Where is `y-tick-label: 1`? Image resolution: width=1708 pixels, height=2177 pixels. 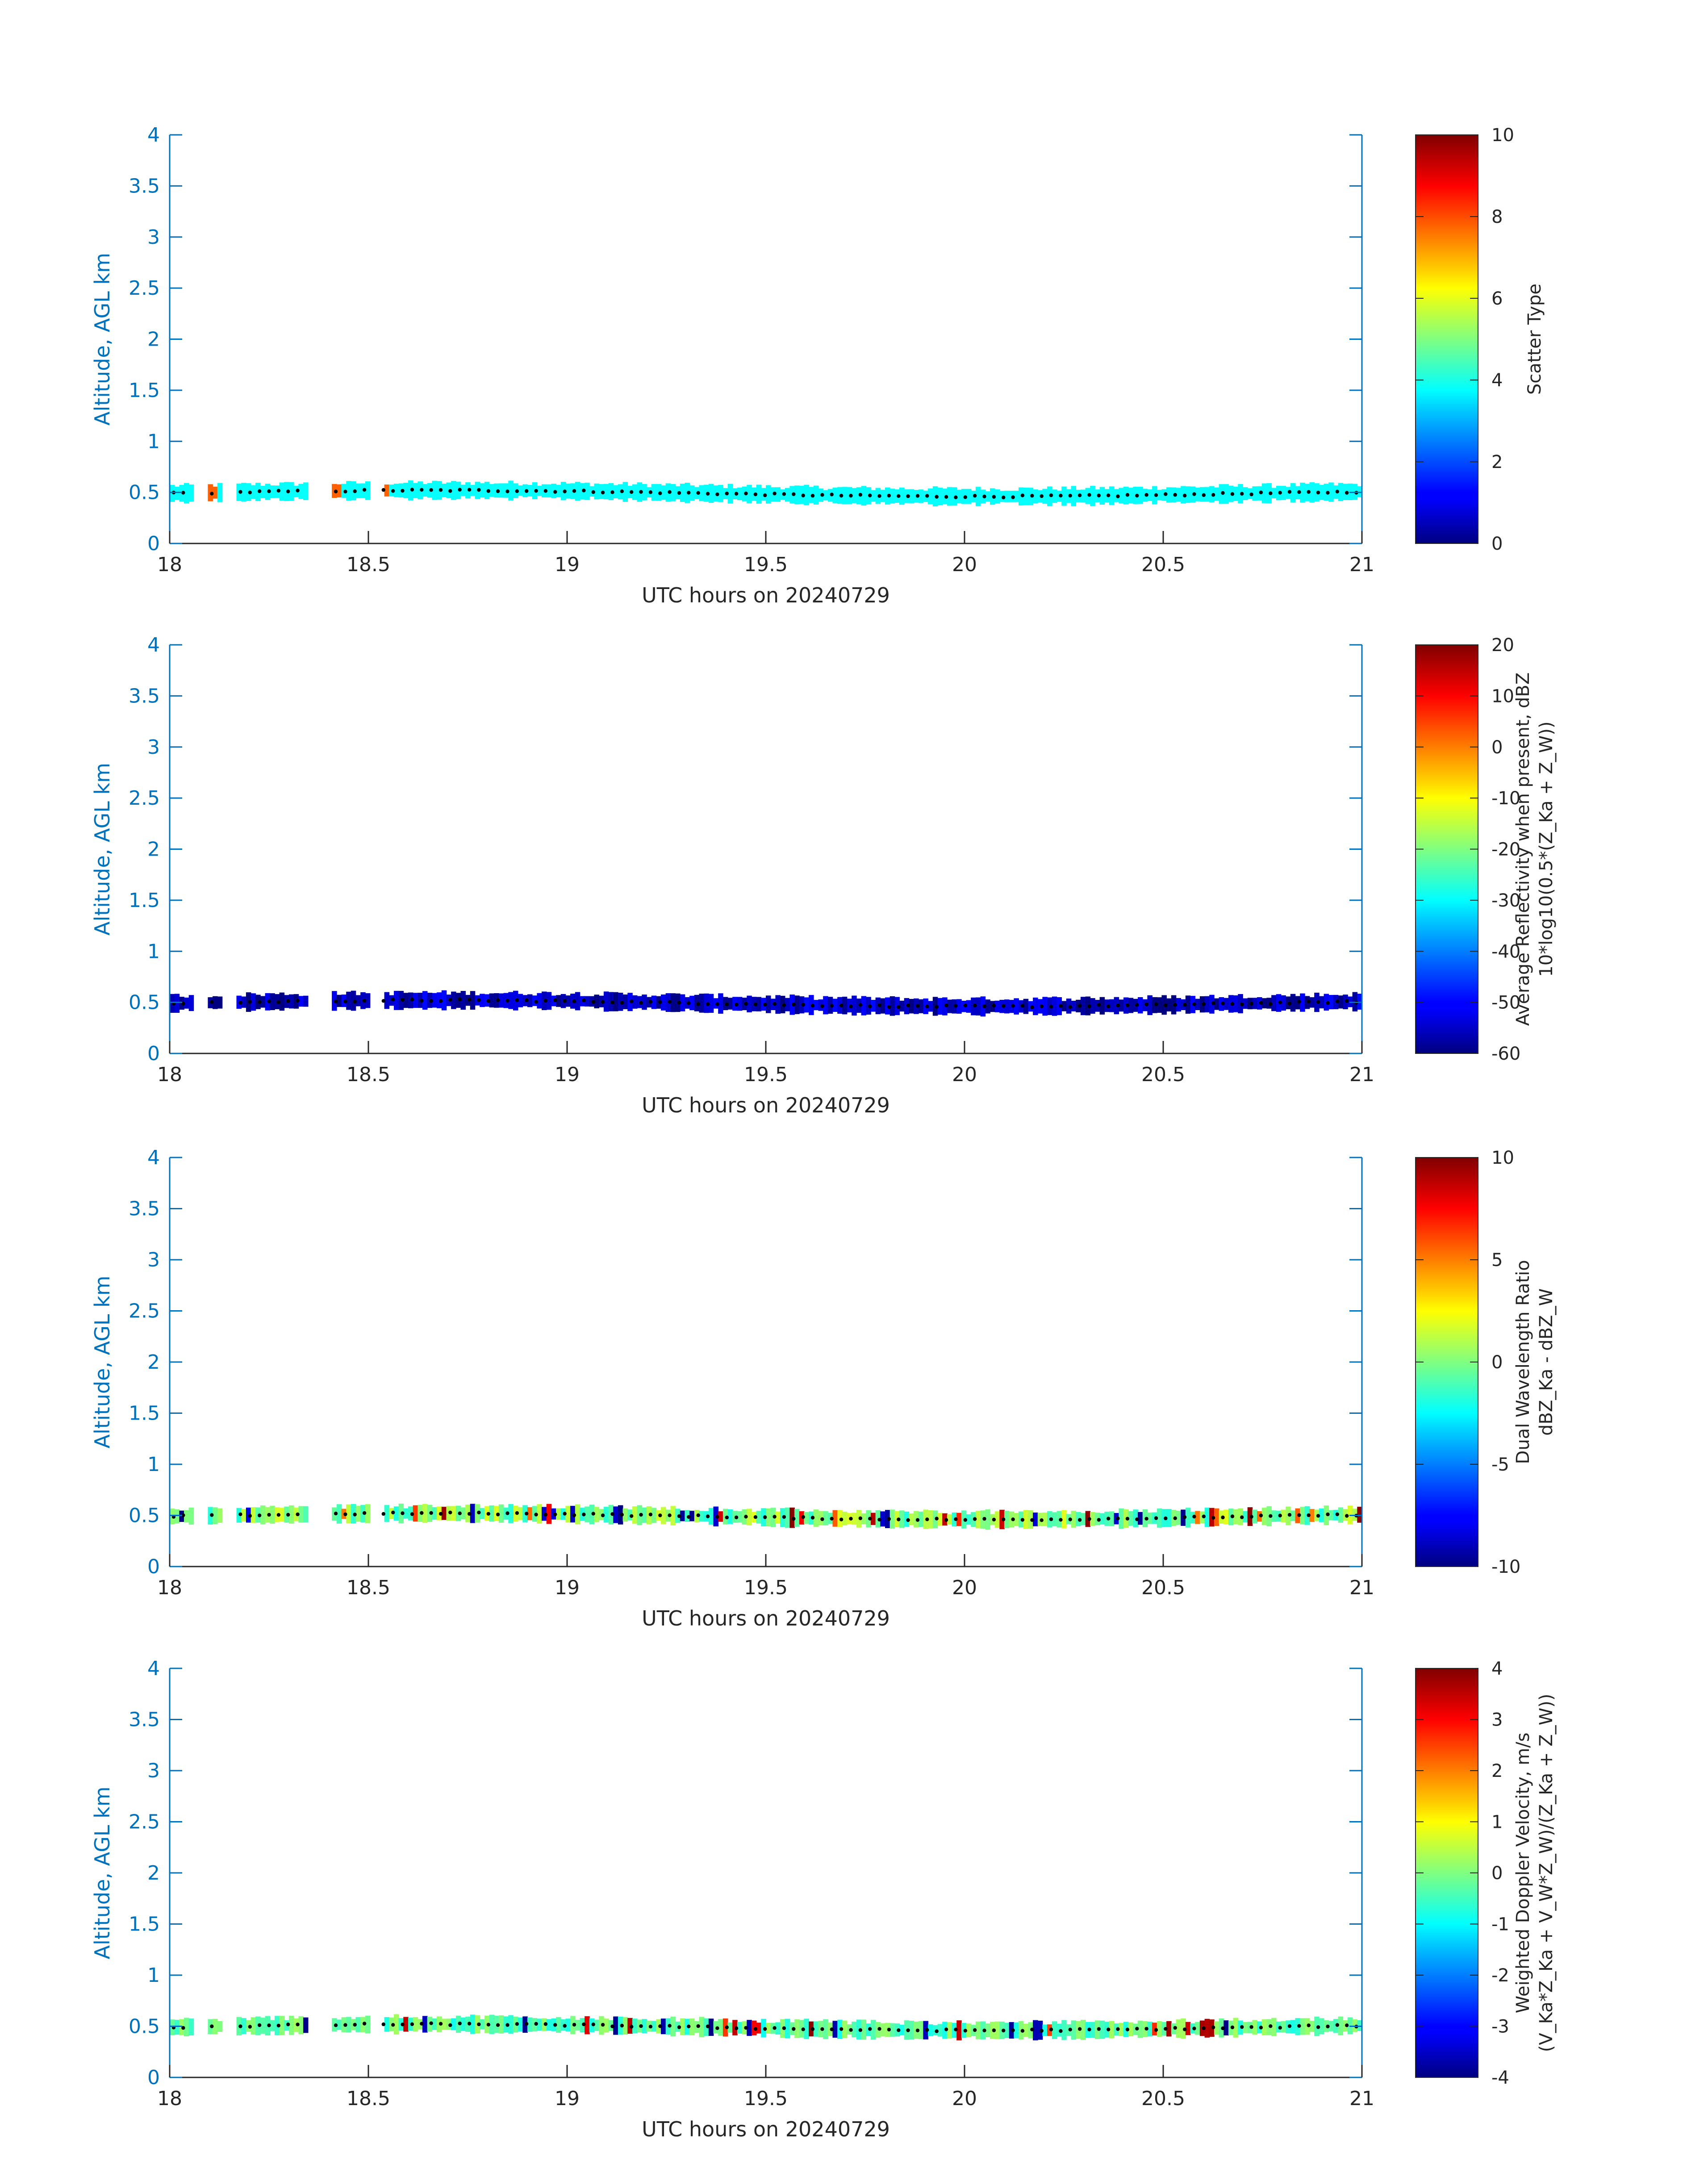
y-tick-label: 1 is located at coordinates (153, 1464).